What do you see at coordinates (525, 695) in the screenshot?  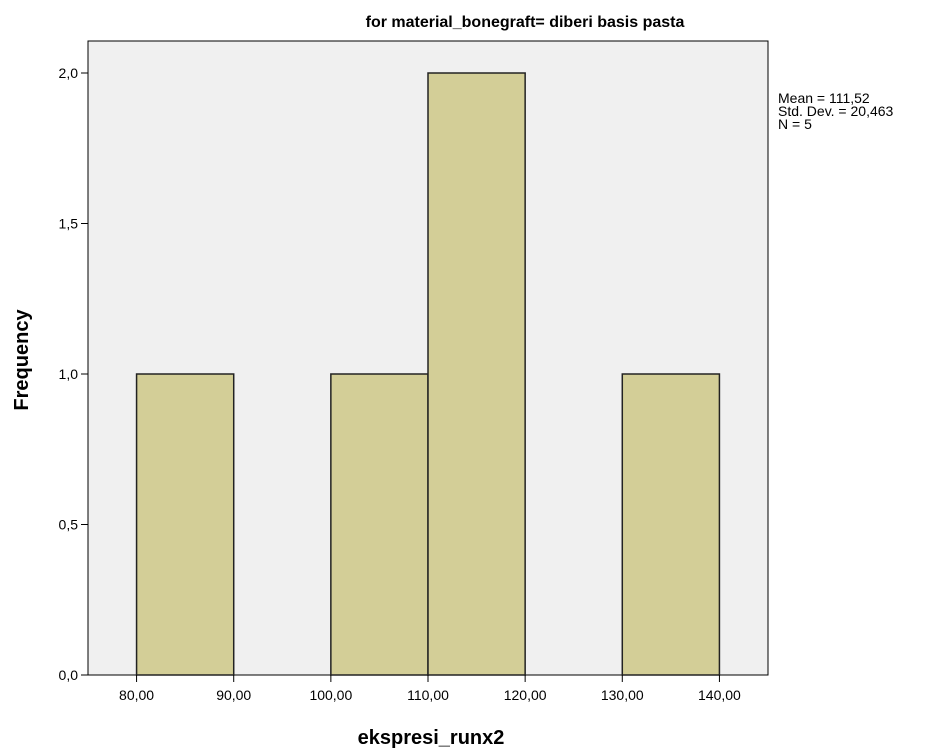 I see `x-tick-label-4: 120,00` at bounding box center [525, 695].